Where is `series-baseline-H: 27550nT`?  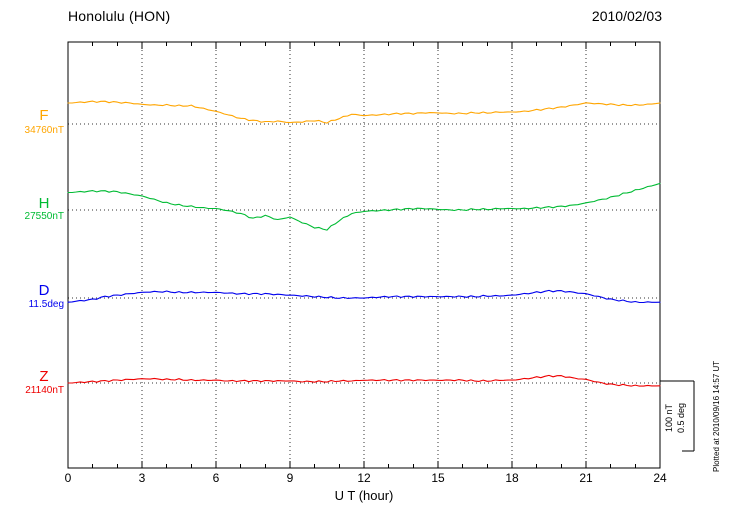 series-baseline-H: 27550nT is located at coordinates (44, 216).